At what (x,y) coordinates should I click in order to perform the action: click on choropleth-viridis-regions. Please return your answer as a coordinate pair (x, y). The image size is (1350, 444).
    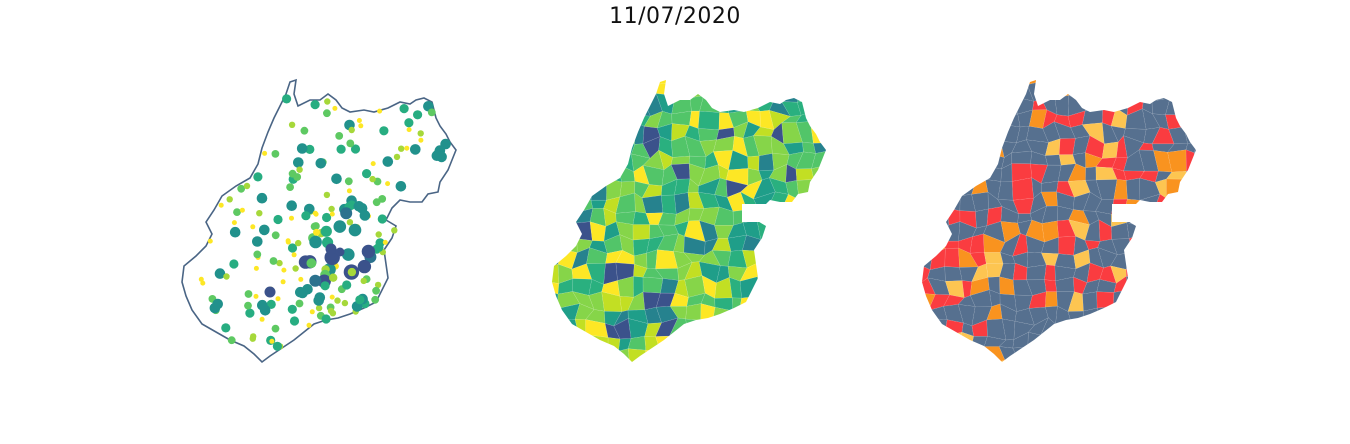
    Looking at the image, I should click on (698, 228).